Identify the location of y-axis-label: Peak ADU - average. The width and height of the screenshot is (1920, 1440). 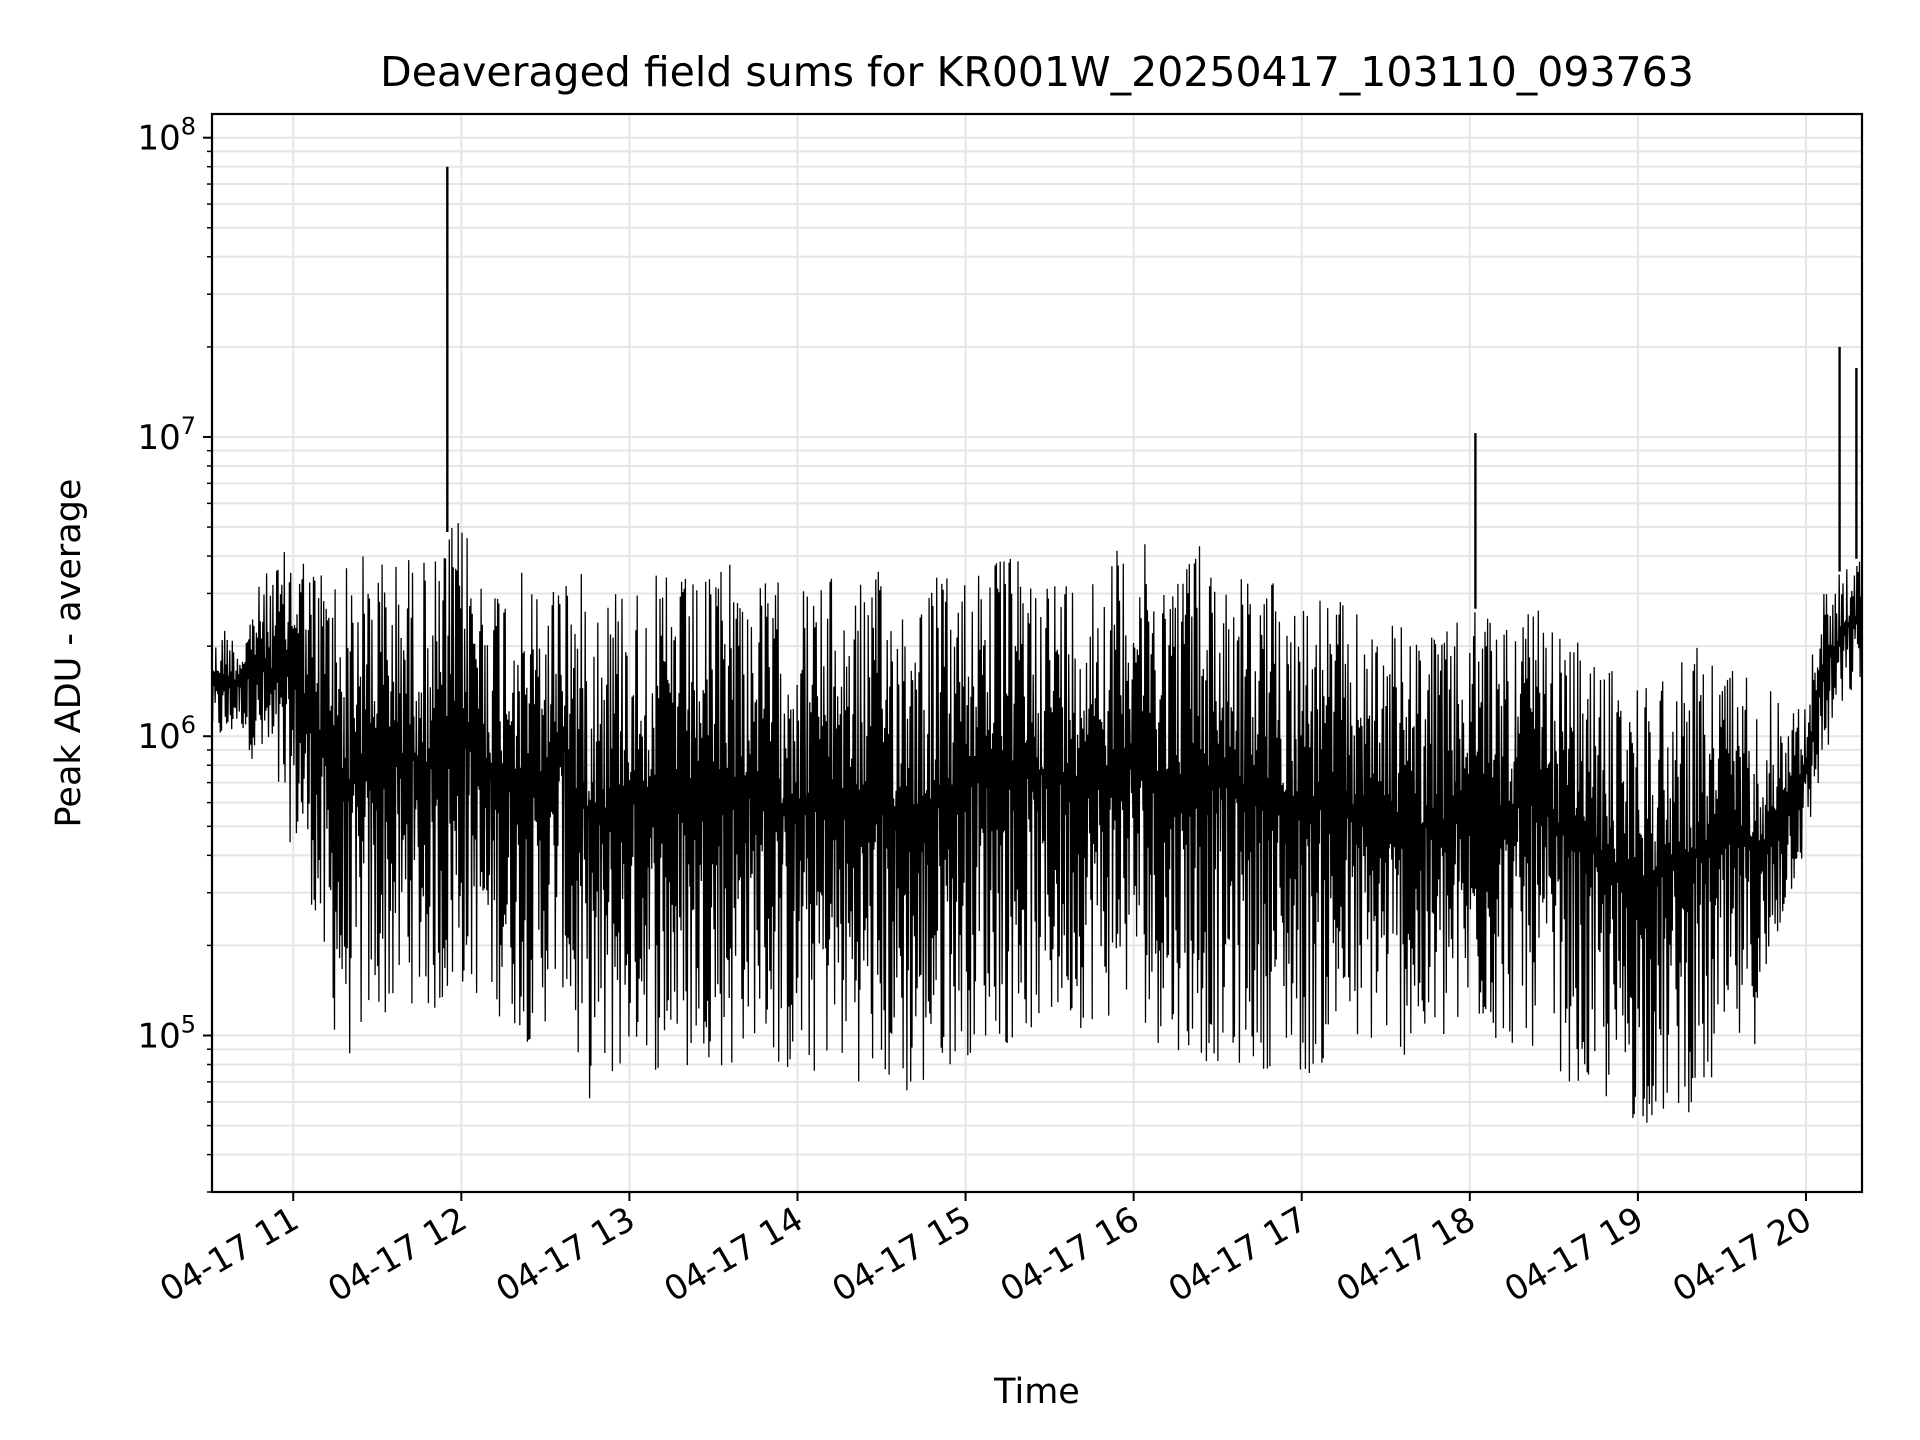
(69, 653).